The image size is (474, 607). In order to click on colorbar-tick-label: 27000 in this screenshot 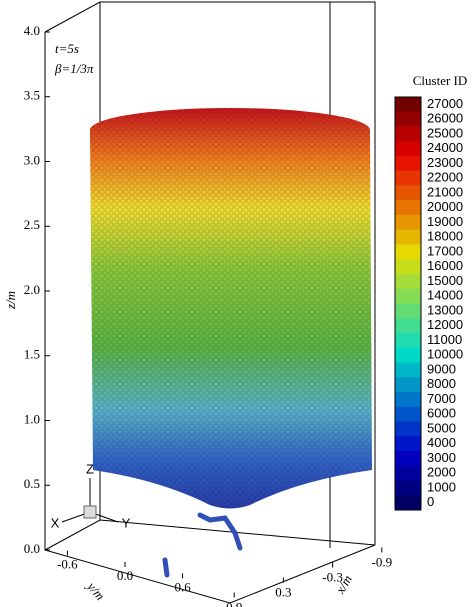, I will do `click(445, 103)`.